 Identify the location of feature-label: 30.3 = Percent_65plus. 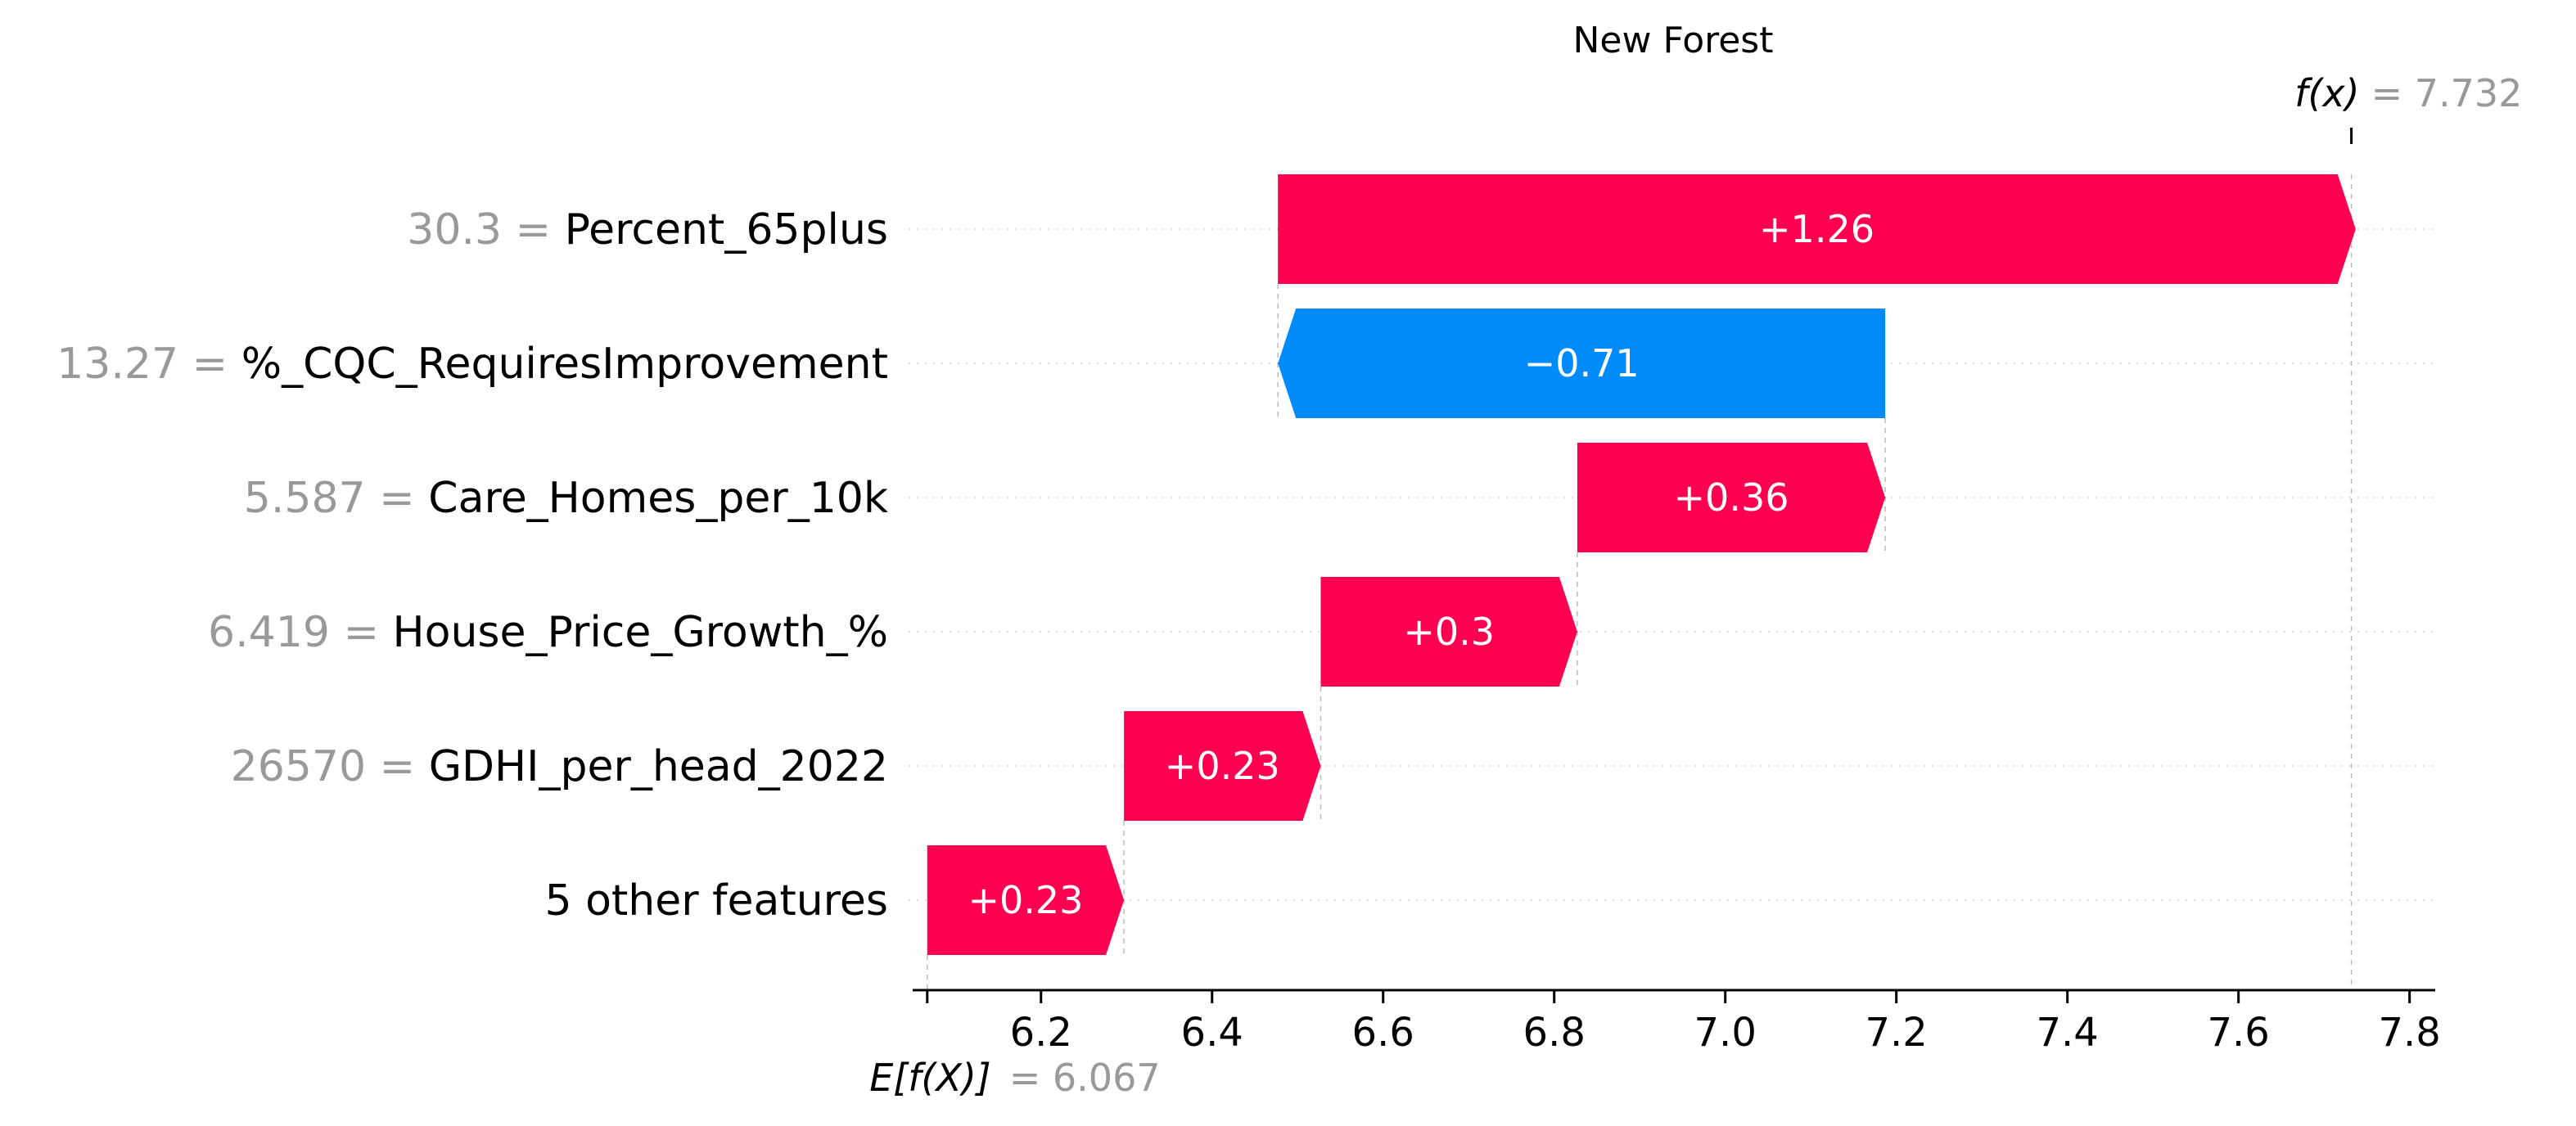
(647, 229).